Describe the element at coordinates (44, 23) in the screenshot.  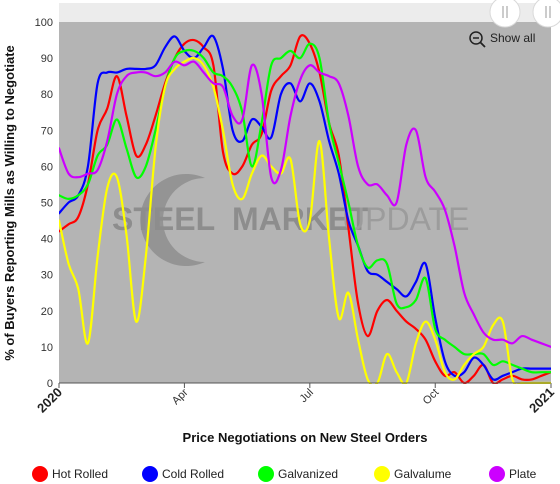
I see `y-tick-label: 100` at that location.